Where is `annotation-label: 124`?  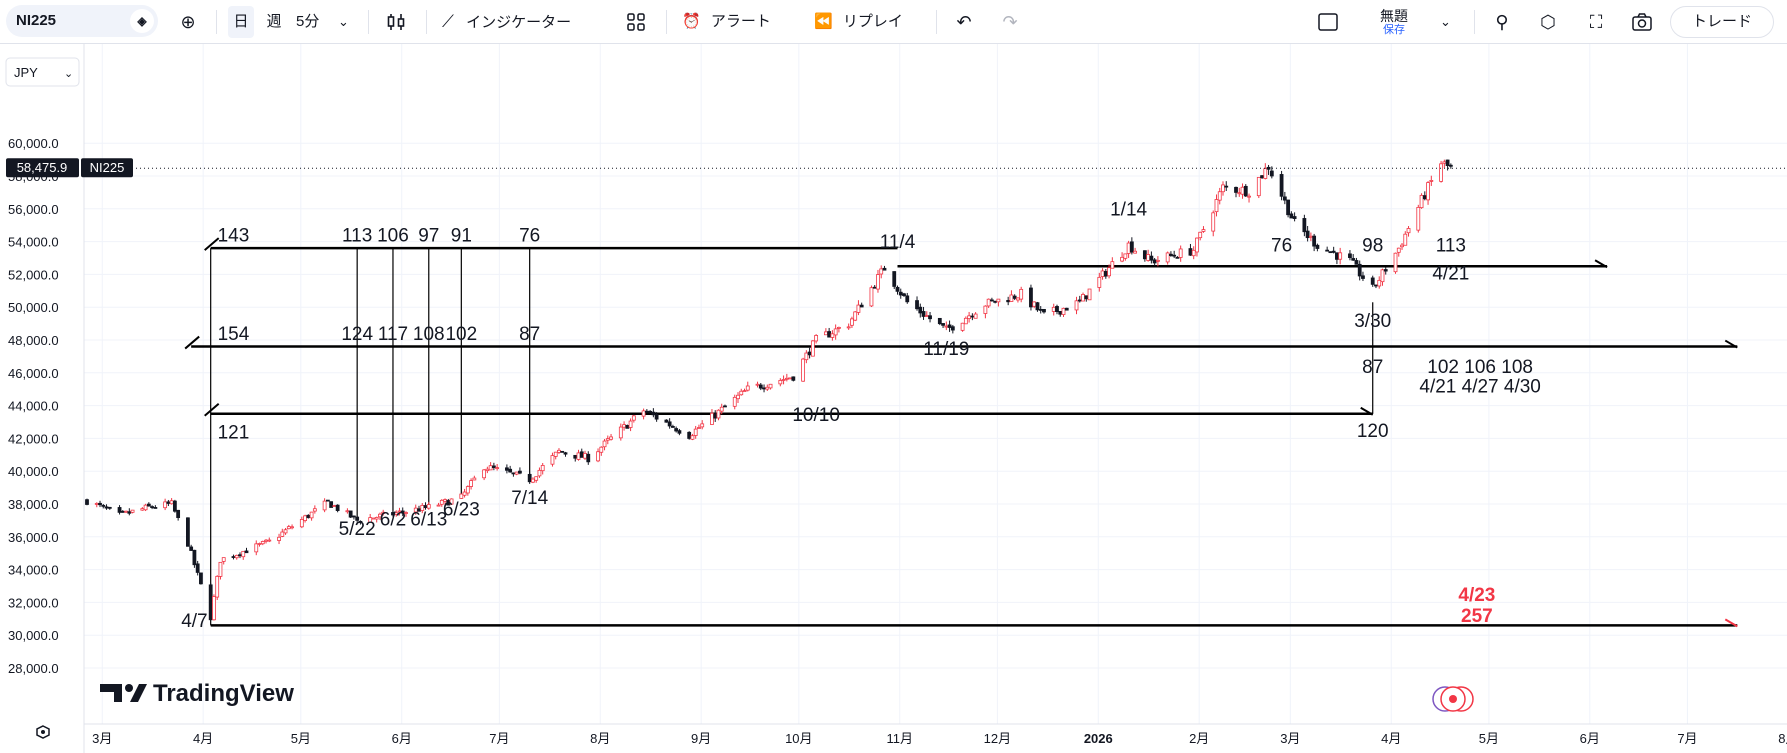 annotation-label: 124 is located at coordinates (357, 334).